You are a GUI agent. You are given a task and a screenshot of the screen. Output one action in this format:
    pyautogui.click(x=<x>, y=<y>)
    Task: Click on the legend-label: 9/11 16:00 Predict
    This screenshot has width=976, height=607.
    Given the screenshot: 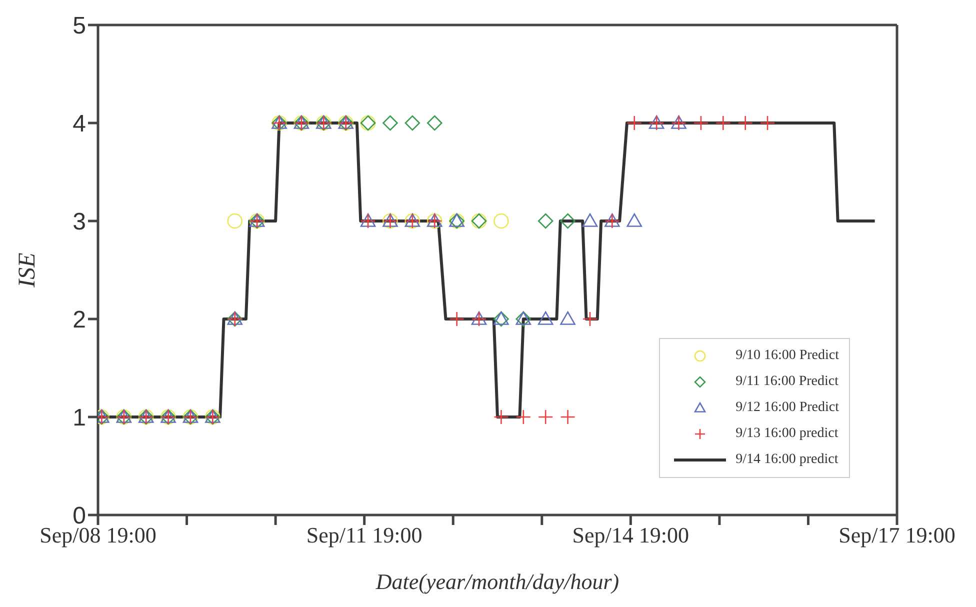 What is the action you would take?
    pyautogui.click(x=787, y=382)
    